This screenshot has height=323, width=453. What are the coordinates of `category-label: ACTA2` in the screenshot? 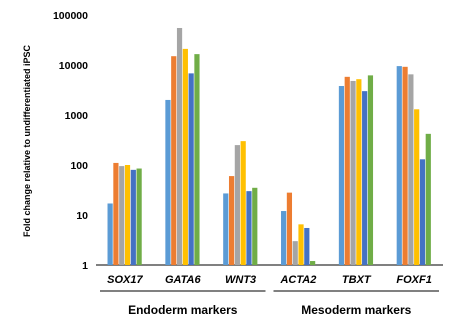 It's located at (297, 280).